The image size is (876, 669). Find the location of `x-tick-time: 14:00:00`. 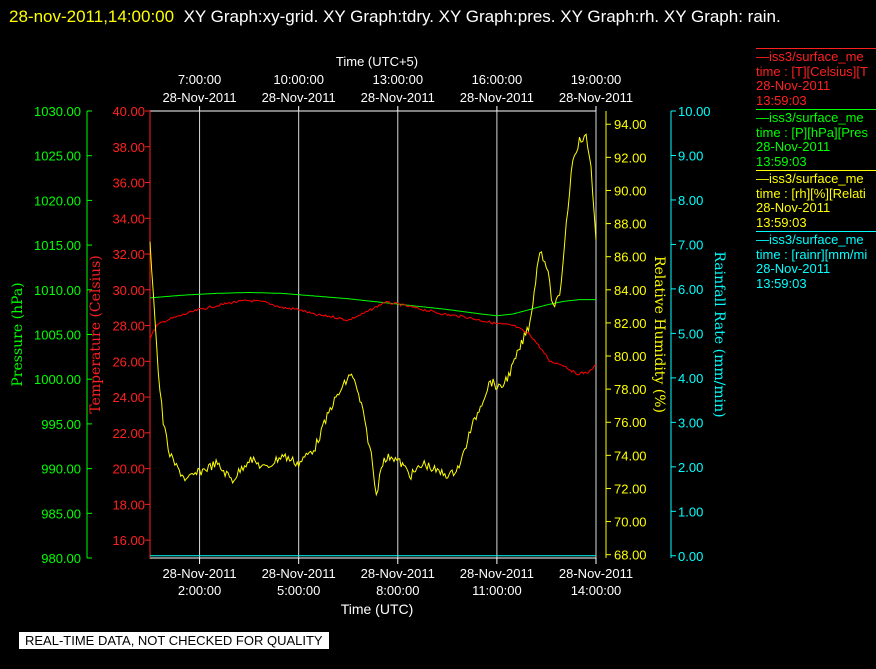

x-tick-time: 14:00:00 is located at coordinates (596, 590).